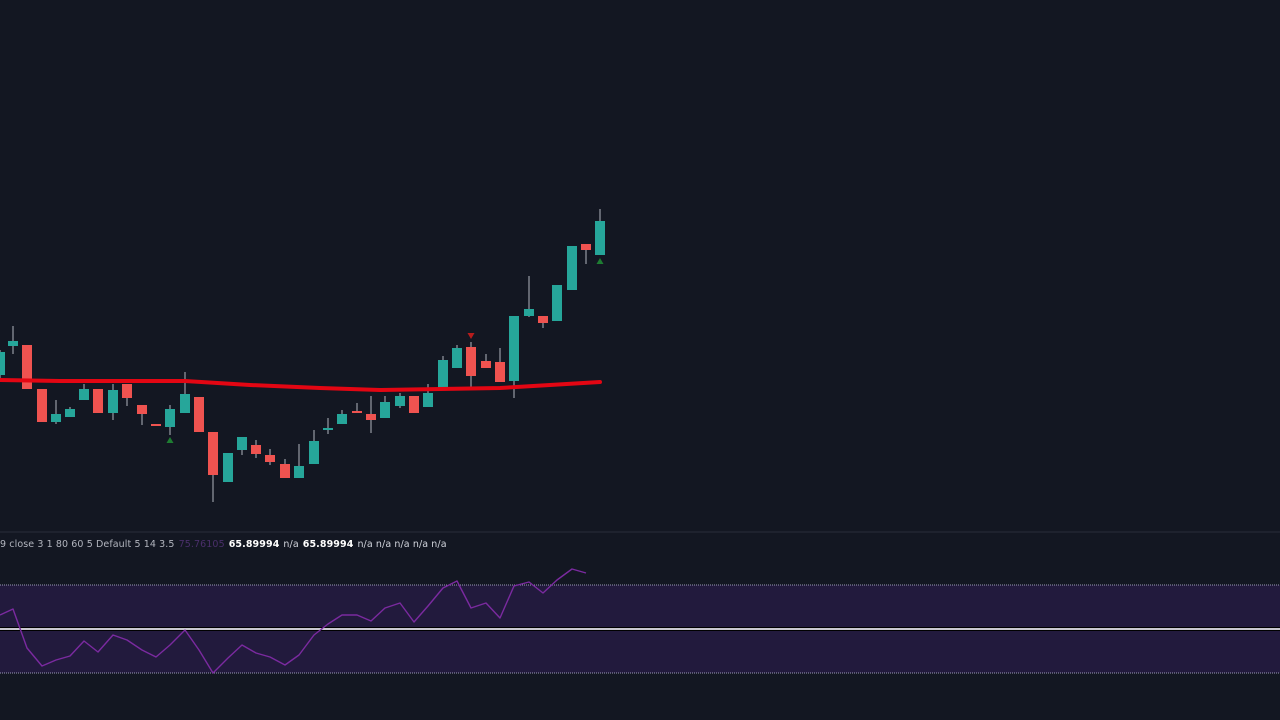 The height and width of the screenshot is (720, 1280). What do you see at coordinates (385, 350) in the screenshot?
I see `signal-markers` at bounding box center [385, 350].